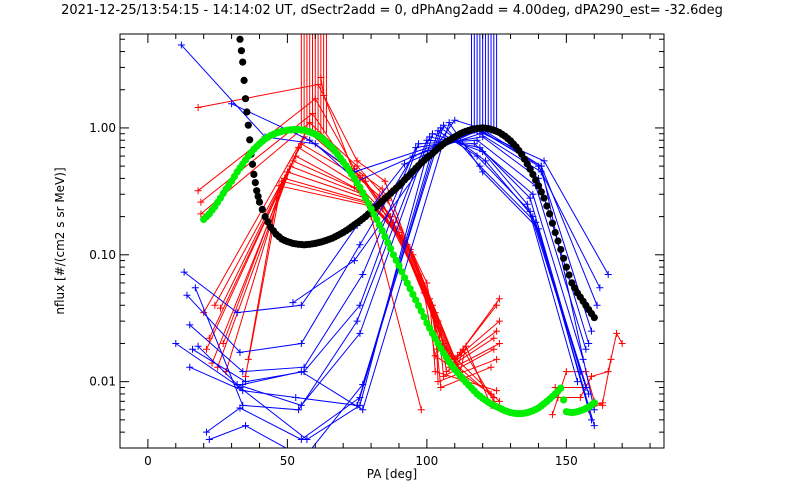 The width and height of the screenshot is (800, 500). I want to click on y-tick-label: 0.01, so click(102, 382).